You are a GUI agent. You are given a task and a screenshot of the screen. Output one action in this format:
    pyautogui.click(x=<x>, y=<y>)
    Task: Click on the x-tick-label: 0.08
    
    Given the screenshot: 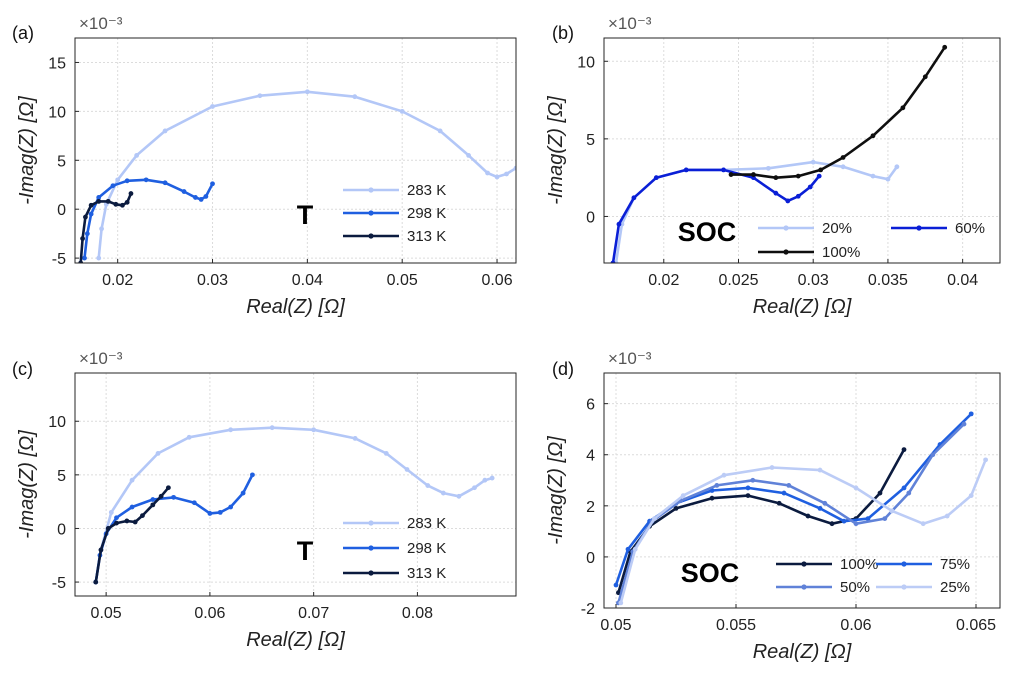 What is the action you would take?
    pyautogui.click(x=417, y=613)
    